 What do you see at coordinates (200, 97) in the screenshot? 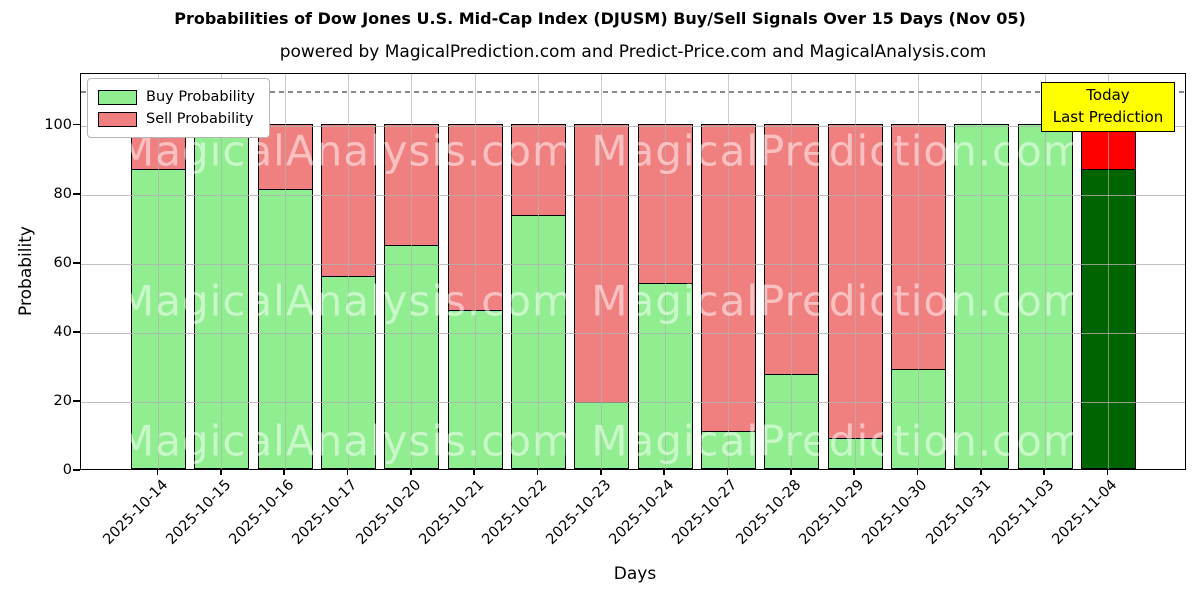
I see `legend-label-buy: Buy Probability` at bounding box center [200, 97].